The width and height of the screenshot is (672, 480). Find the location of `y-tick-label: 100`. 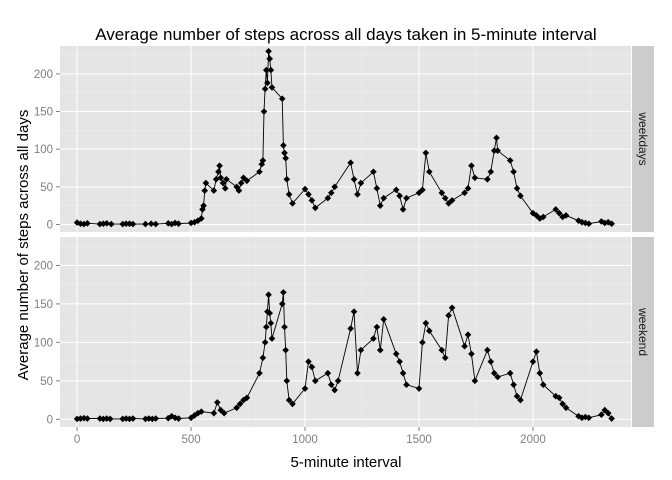

y-tick-label: 100 is located at coordinates (43, 343).